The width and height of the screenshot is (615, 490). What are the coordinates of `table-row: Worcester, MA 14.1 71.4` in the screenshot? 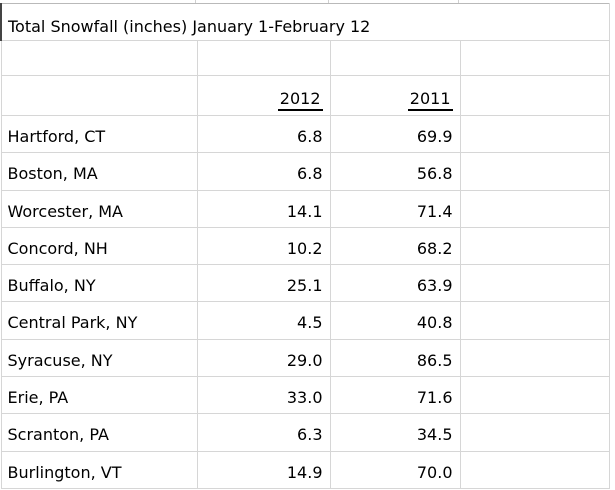 It's located at (305, 208).